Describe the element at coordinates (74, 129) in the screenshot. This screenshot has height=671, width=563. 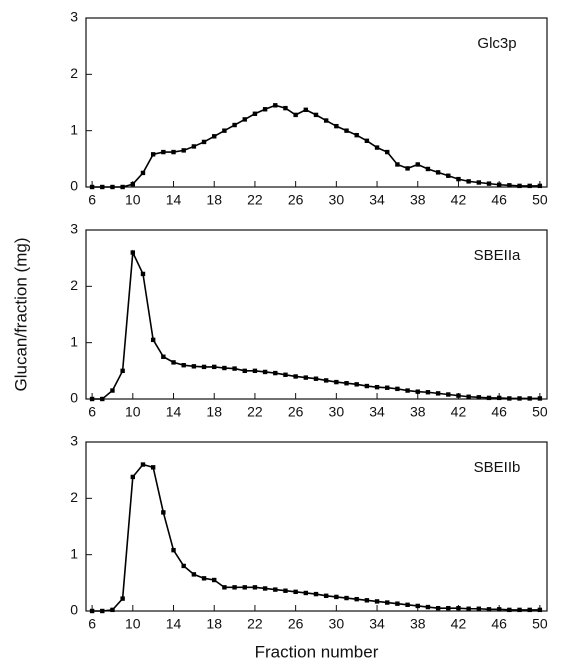
I see `y-tick-label: 1` at that location.